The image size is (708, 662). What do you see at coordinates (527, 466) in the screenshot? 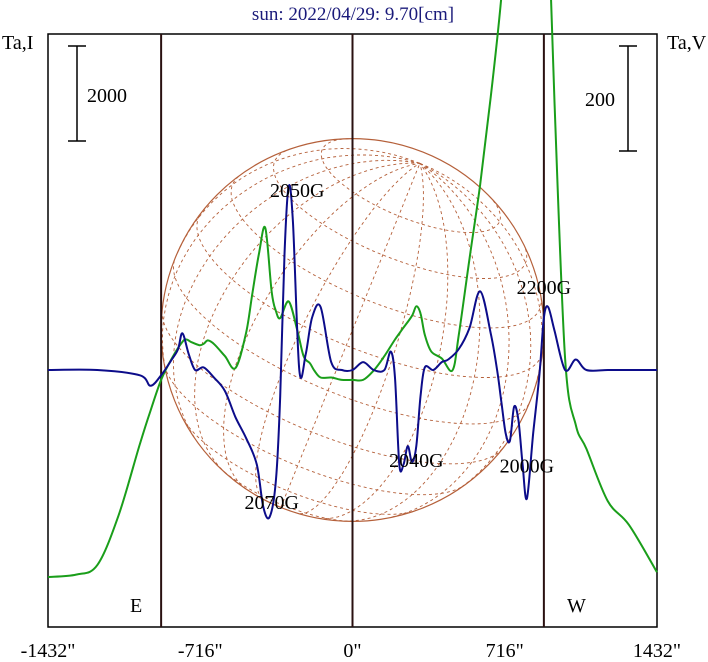
I see `annotation-label: 2000G` at bounding box center [527, 466].